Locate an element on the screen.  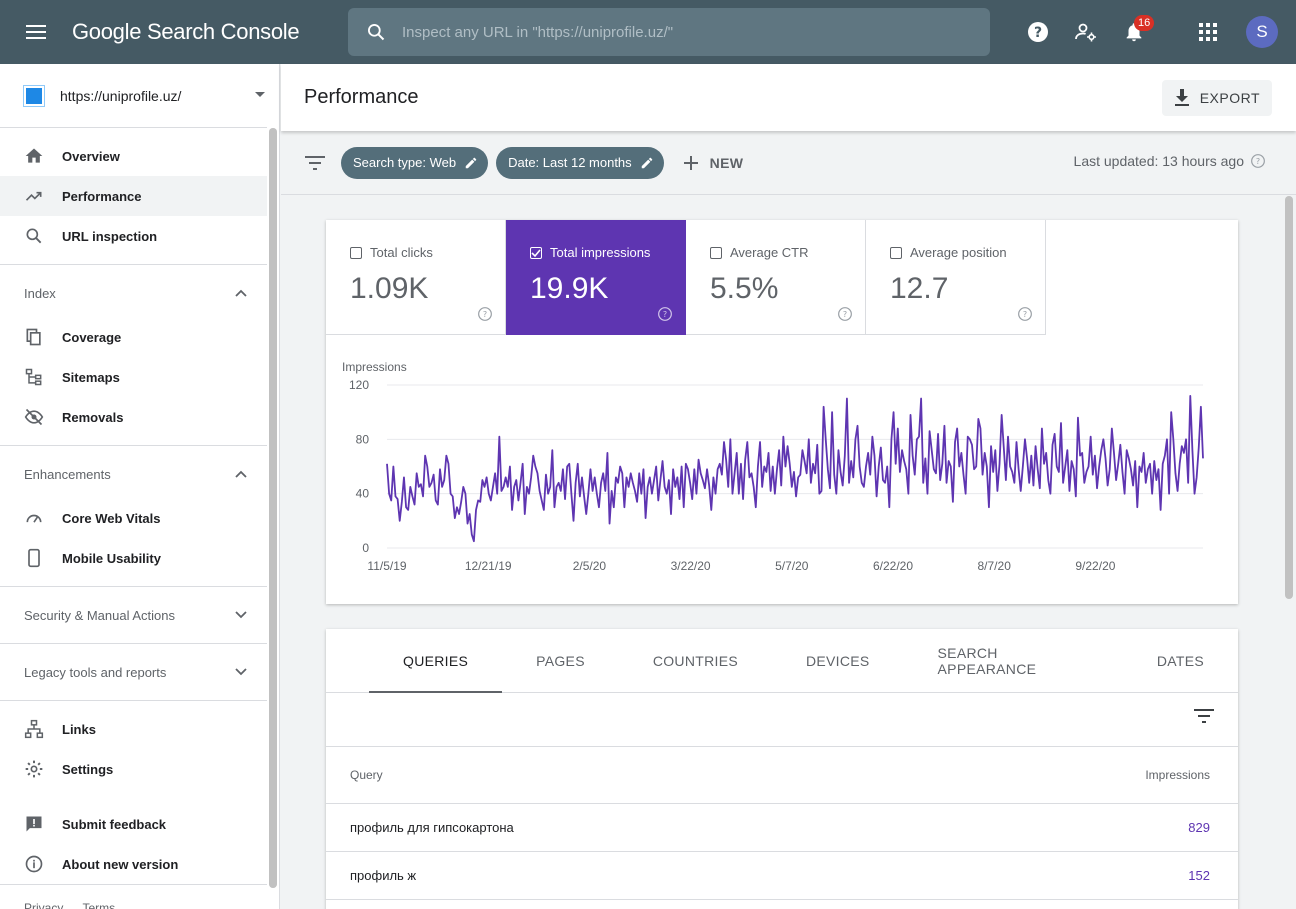
account-avatar: S is located at coordinates (1262, 32).